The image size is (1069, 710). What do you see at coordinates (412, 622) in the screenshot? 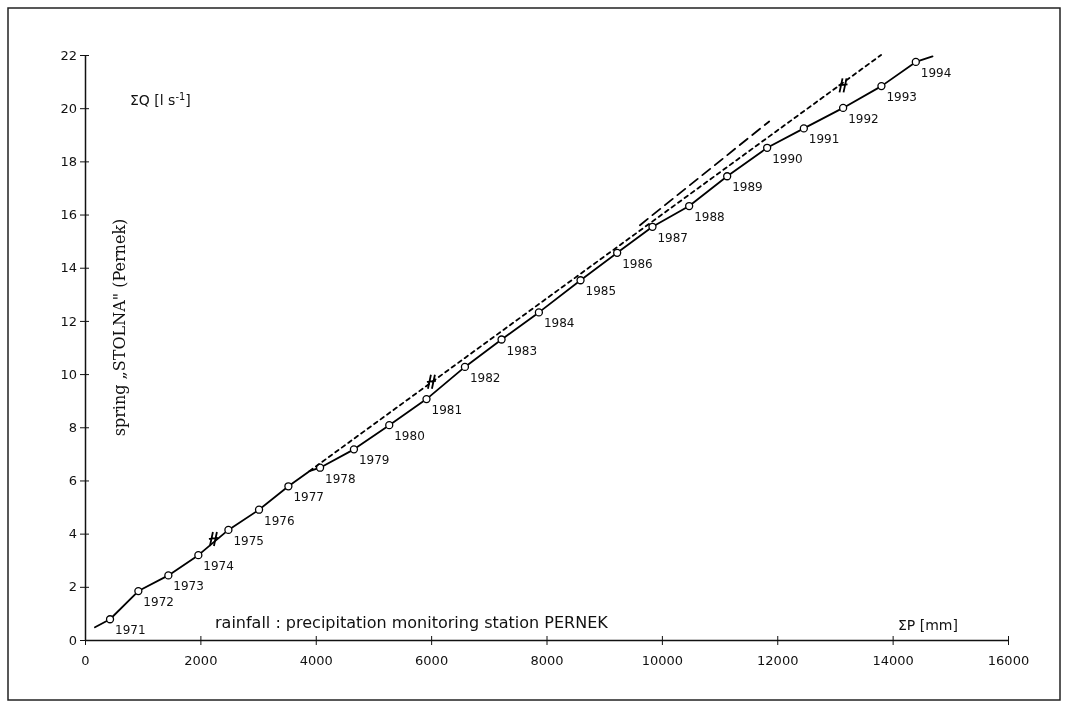
I see `x-axis-title: rainfall : precipitation monitoring station PERNEK` at bounding box center [412, 622].